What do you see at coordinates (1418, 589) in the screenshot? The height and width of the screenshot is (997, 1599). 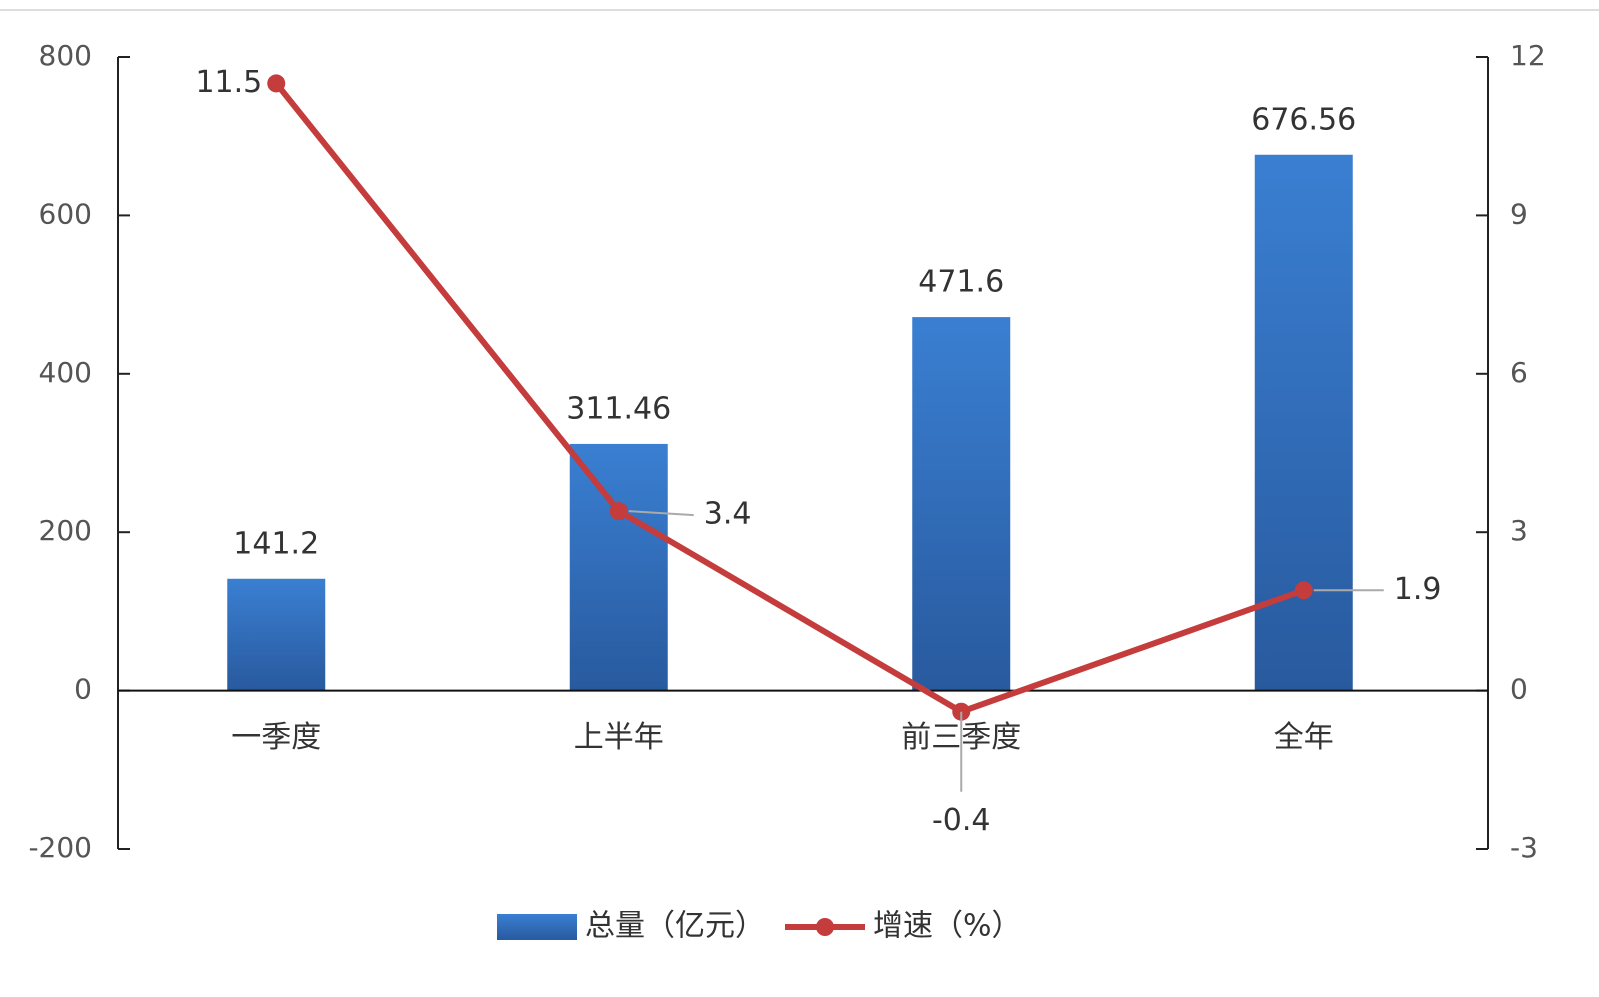 I see `line-value-label: 1.9` at bounding box center [1418, 589].